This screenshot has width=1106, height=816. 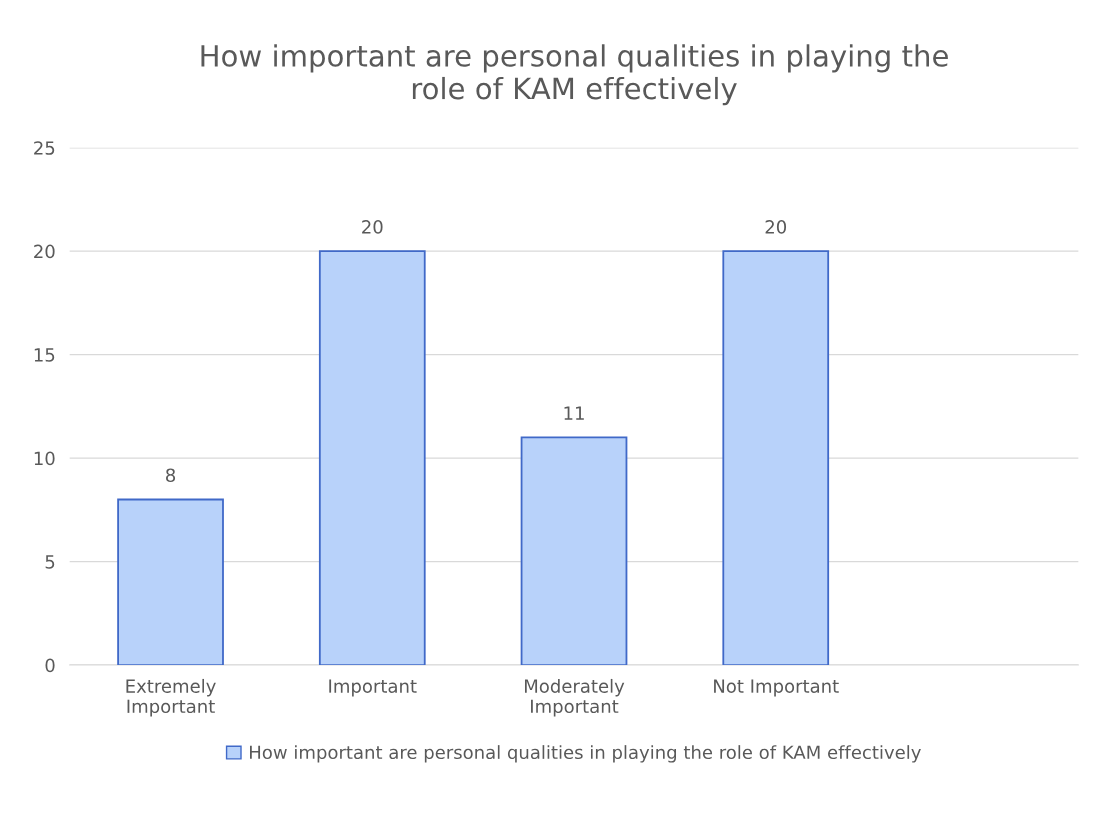 What do you see at coordinates (50, 665) in the screenshot?
I see `y-tick-label: 0` at bounding box center [50, 665].